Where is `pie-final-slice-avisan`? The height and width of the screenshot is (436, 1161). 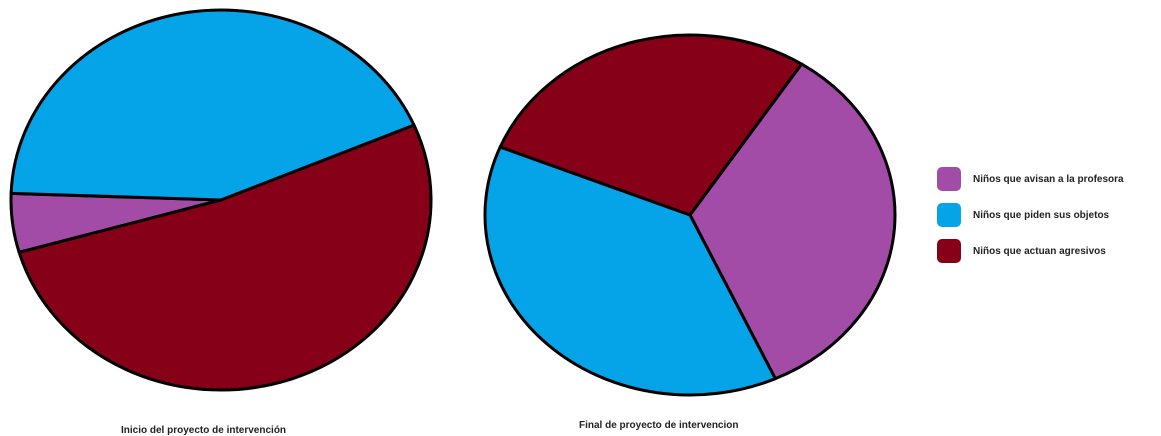
pie-final-slice-avisan is located at coordinates (792, 221).